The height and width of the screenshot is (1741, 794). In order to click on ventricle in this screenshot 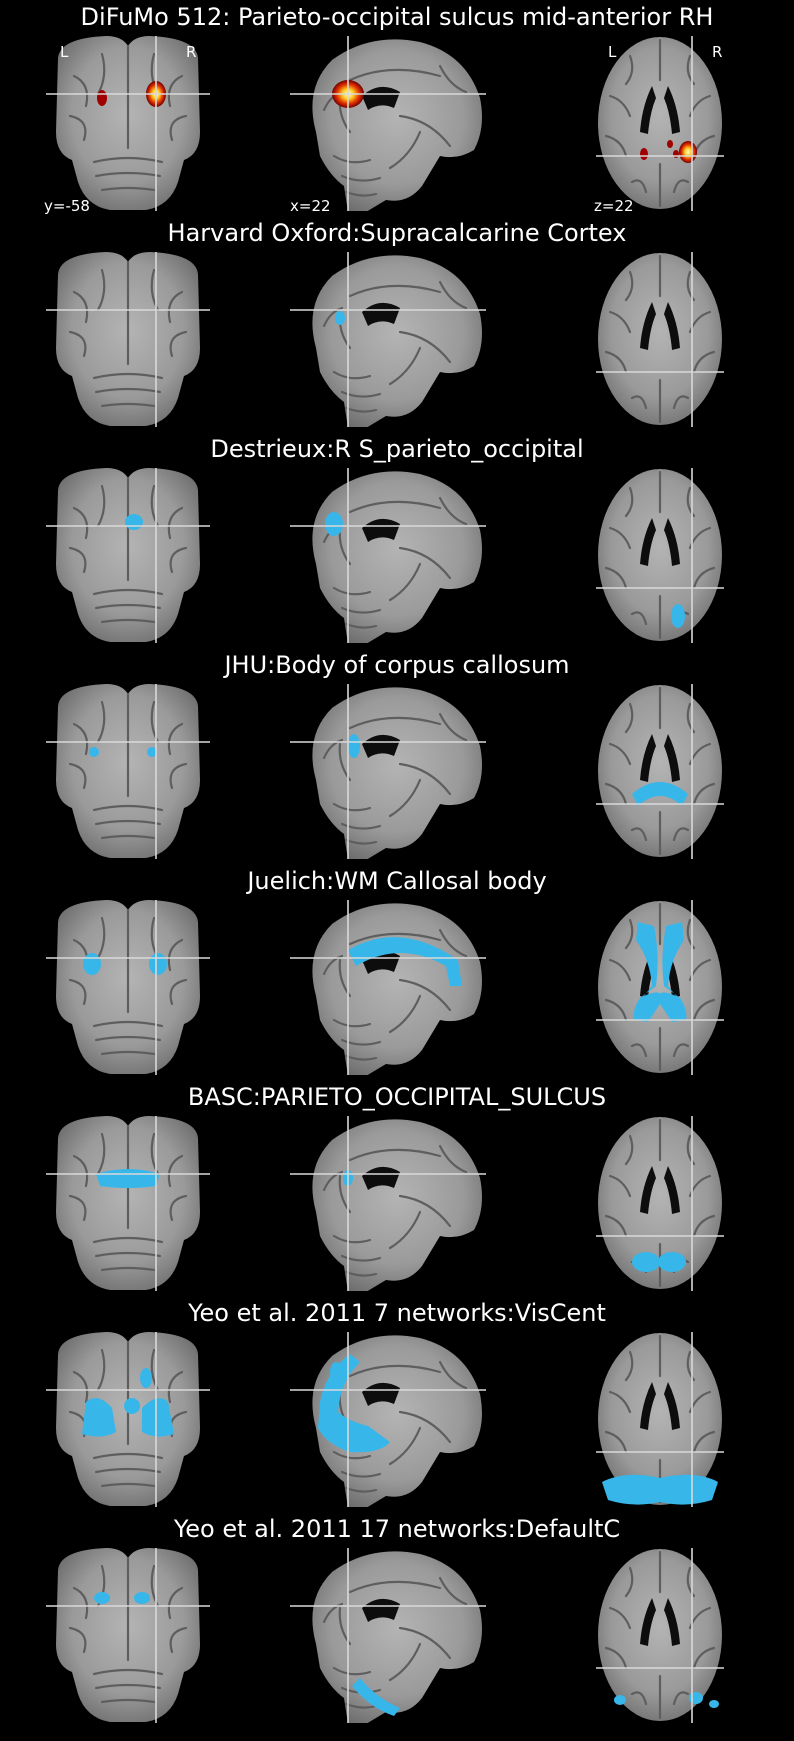, I will do `click(381, 530)`.